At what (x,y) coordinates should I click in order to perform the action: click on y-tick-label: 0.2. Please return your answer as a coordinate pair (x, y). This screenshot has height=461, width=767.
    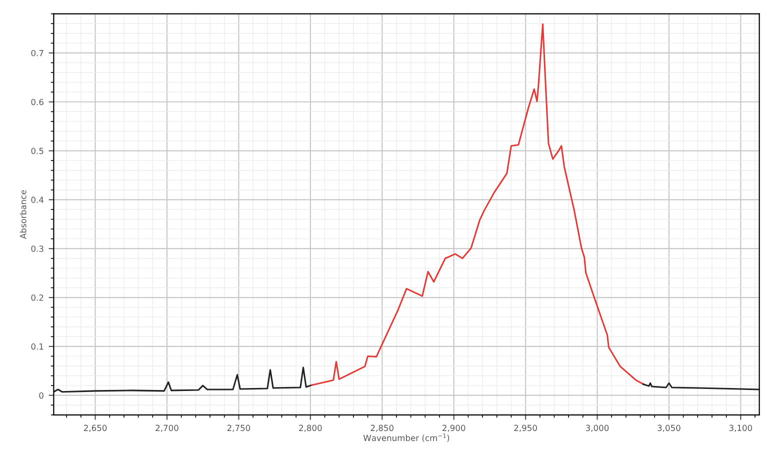
    Looking at the image, I should click on (37, 297).